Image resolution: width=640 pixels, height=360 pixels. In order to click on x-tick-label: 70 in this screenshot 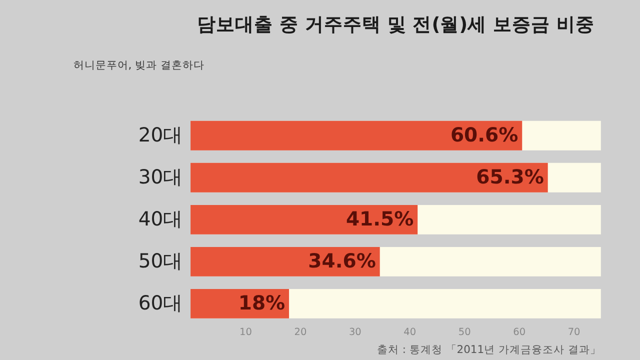, I will do `click(574, 332)`.